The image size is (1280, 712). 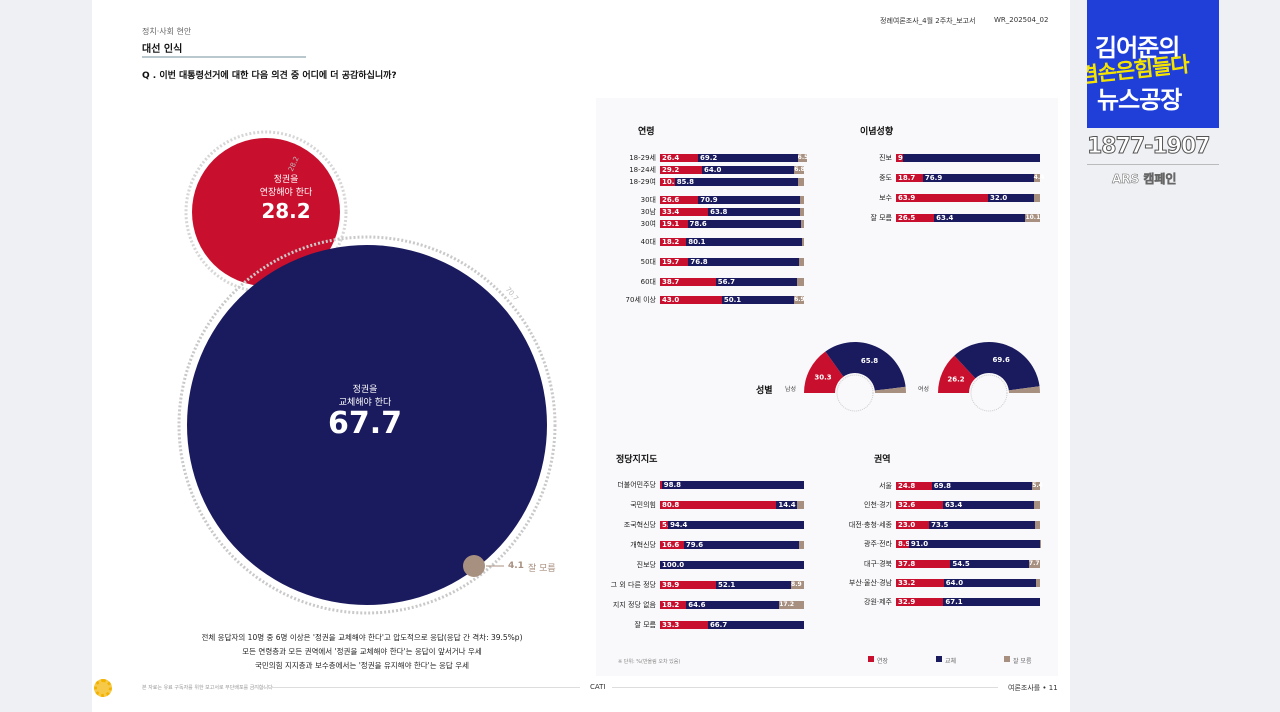 I want to click on bar-segment: 79.6, so click(x=741, y=545).